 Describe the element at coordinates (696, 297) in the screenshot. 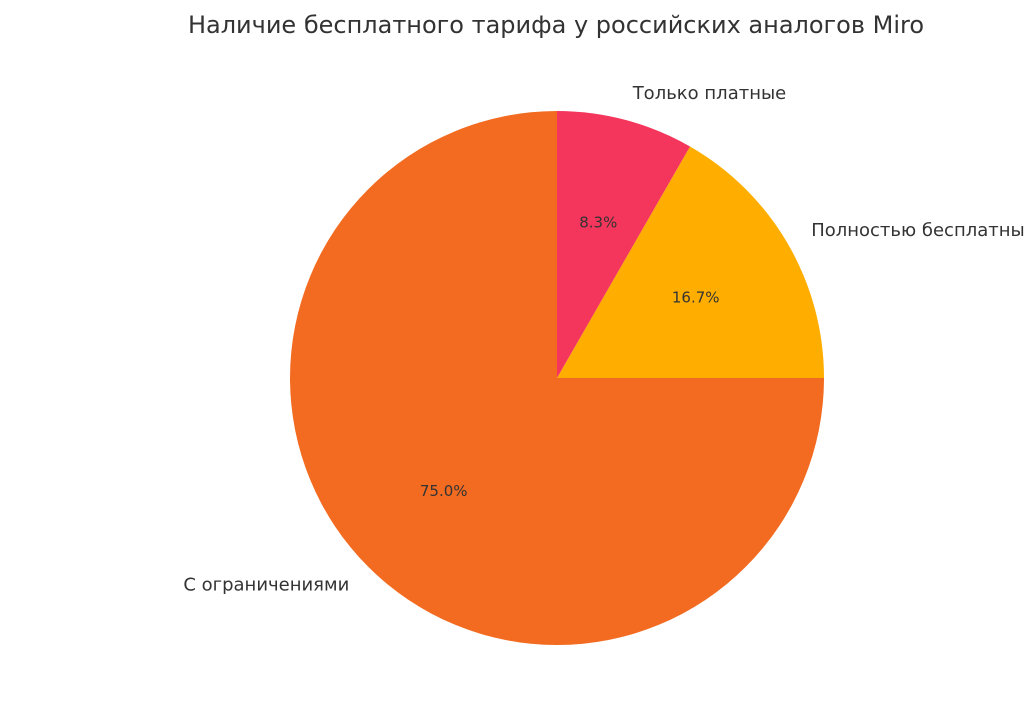

I see `pct-label-2: 16.7%` at that location.